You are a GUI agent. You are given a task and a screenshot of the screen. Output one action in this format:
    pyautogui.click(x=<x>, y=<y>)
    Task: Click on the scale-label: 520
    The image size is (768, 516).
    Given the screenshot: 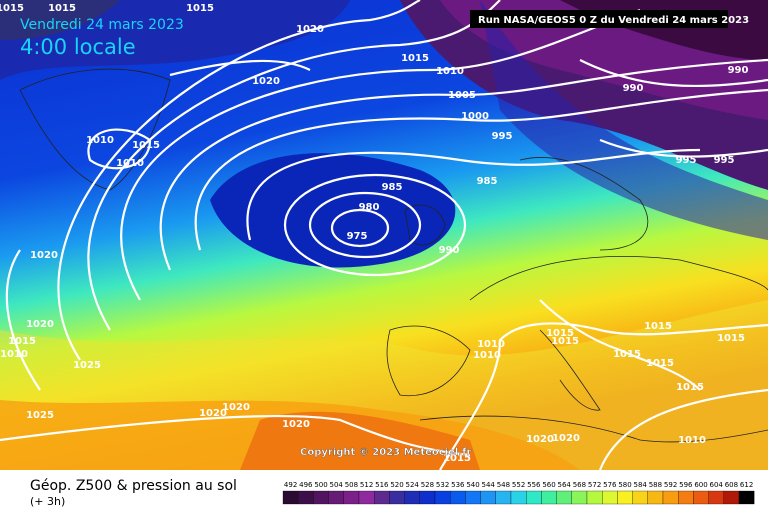 What is the action you would take?
    pyautogui.click(x=396, y=485)
    